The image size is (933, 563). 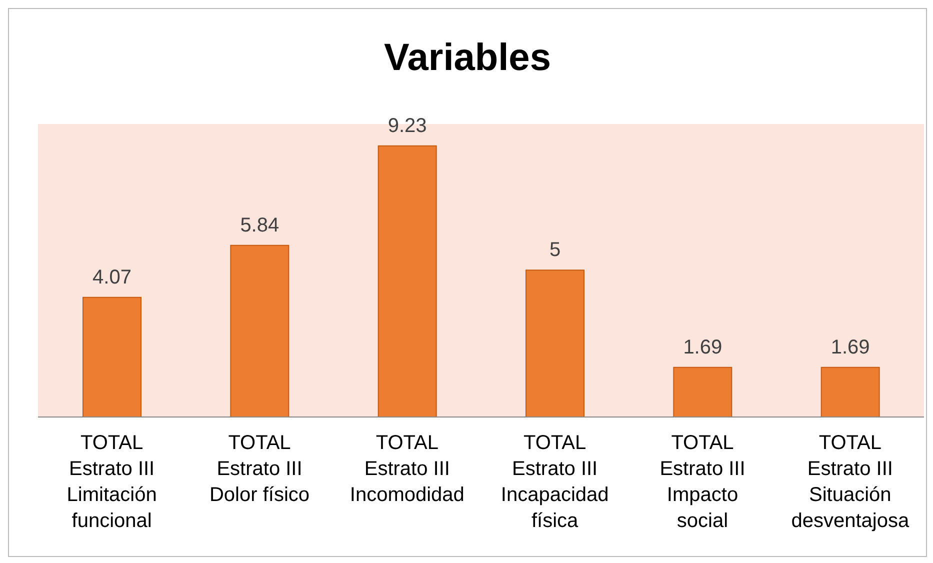 I want to click on data-label: 9.23, so click(x=407, y=125).